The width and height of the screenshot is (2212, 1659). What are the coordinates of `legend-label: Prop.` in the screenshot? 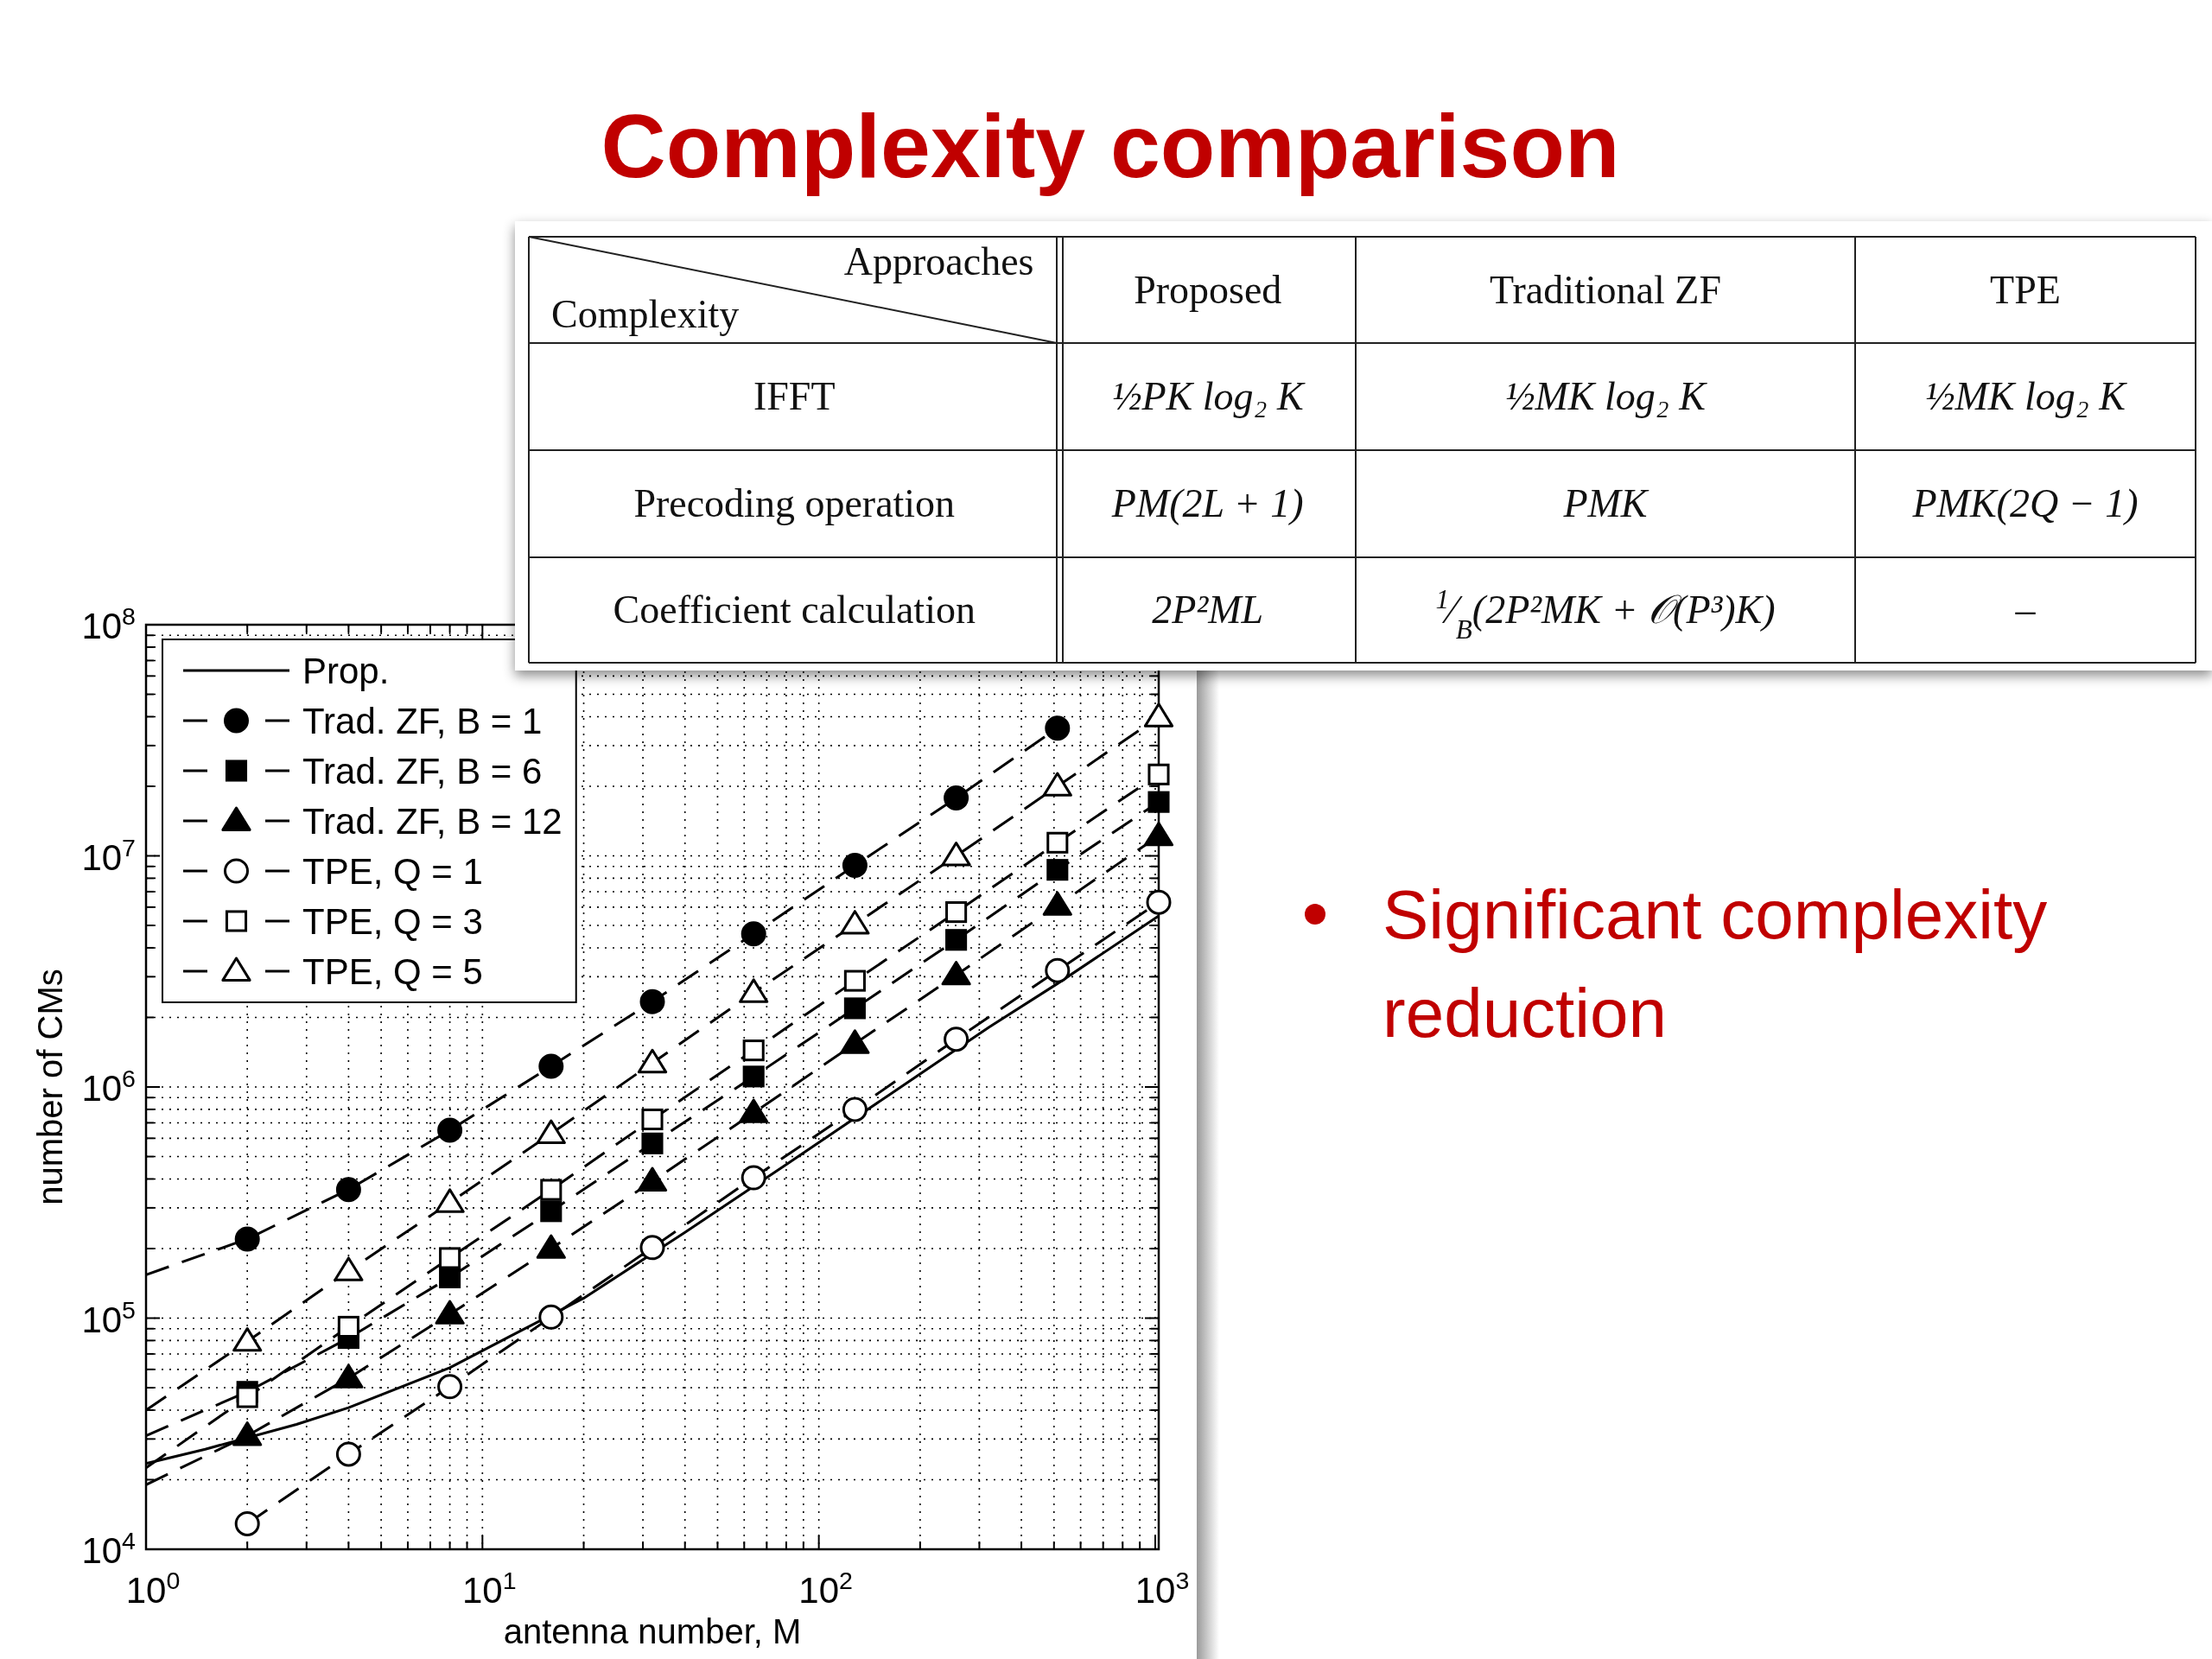 It's located at (346, 671).